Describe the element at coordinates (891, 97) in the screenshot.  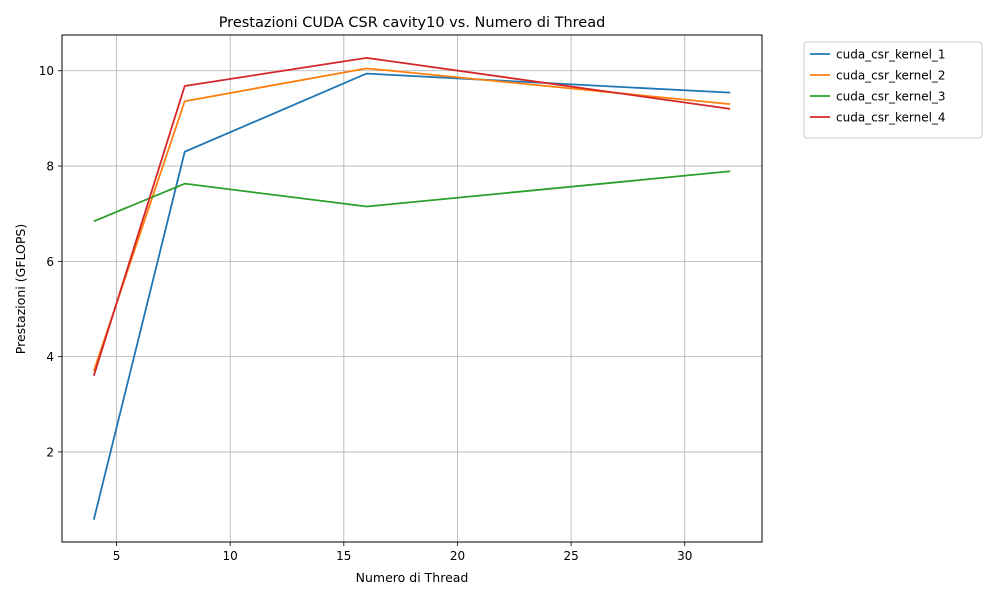
I see `legend-label: cuda_csr_kernel_3` at that location.